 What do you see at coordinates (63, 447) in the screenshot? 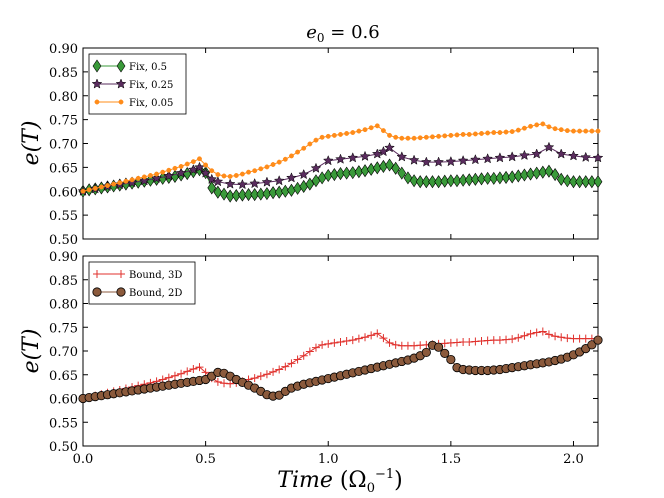
I see `y-tick-label: 0.50` at bounding box center [63, 447].